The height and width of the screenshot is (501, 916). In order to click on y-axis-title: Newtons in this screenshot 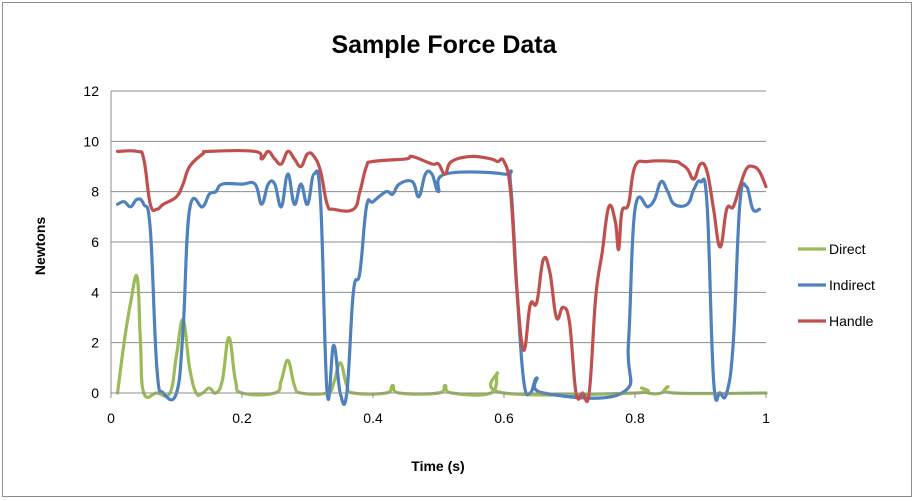, I will do `click(40, 246)`.